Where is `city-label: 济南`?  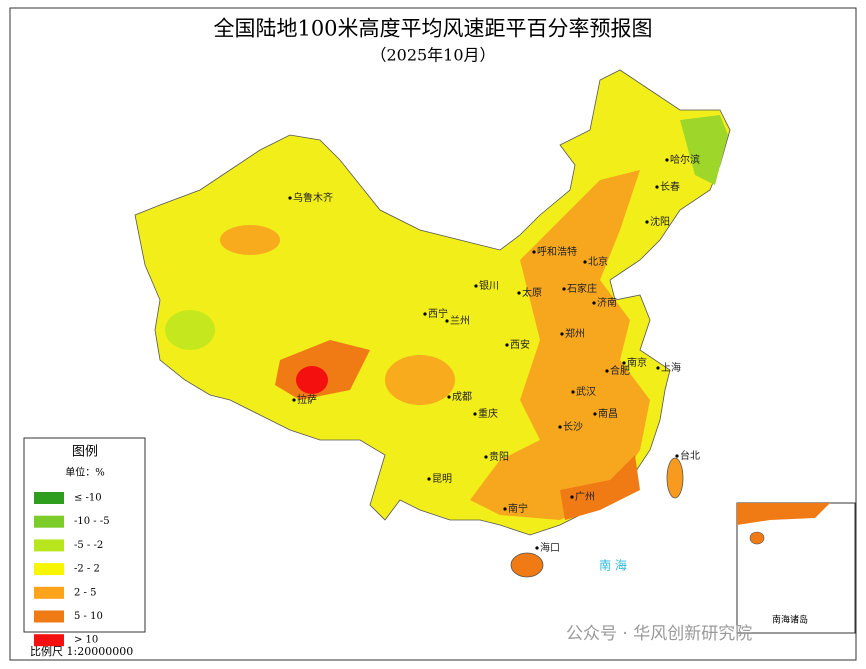
city-label: 济南 is located at coordinates (607, 302).